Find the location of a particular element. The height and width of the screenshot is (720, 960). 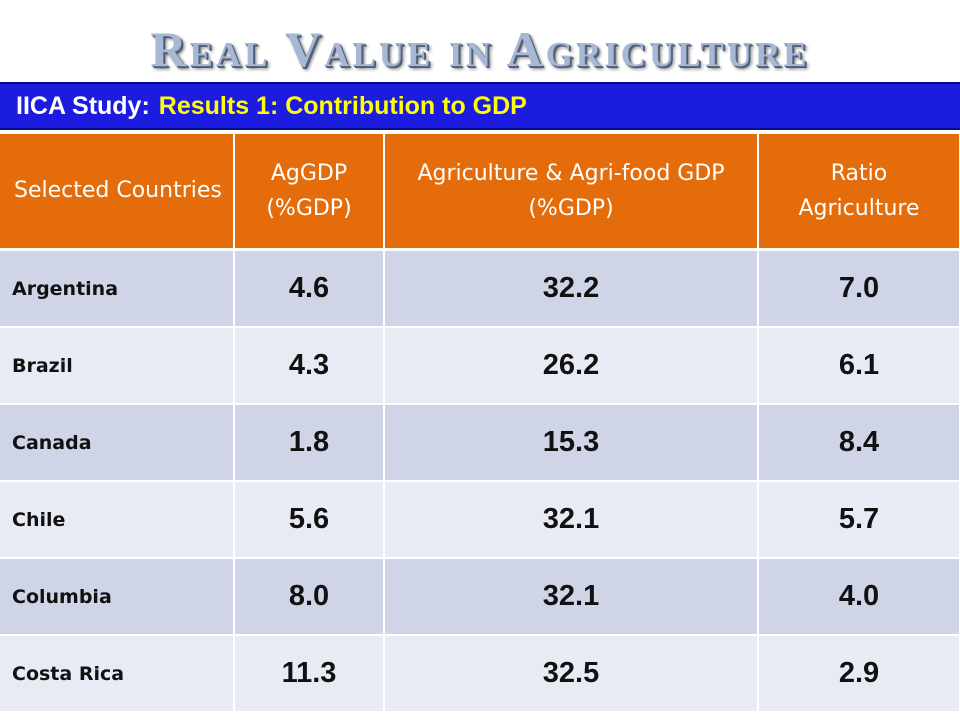

ratio-cell: 5.7 is located at coordinates (859, 520).